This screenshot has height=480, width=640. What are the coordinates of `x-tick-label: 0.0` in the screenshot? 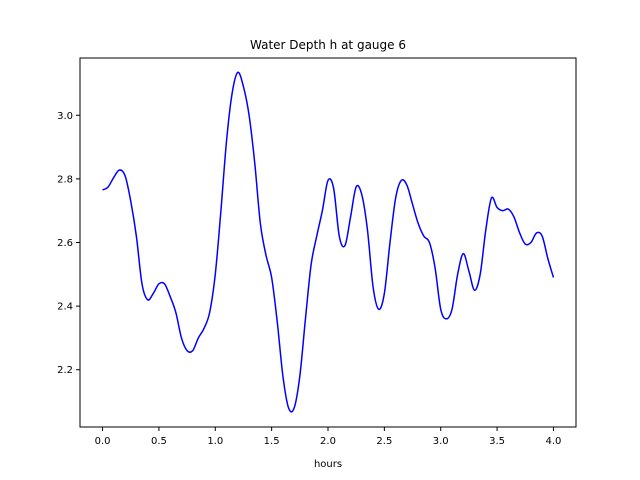 It's located at (103, 441).